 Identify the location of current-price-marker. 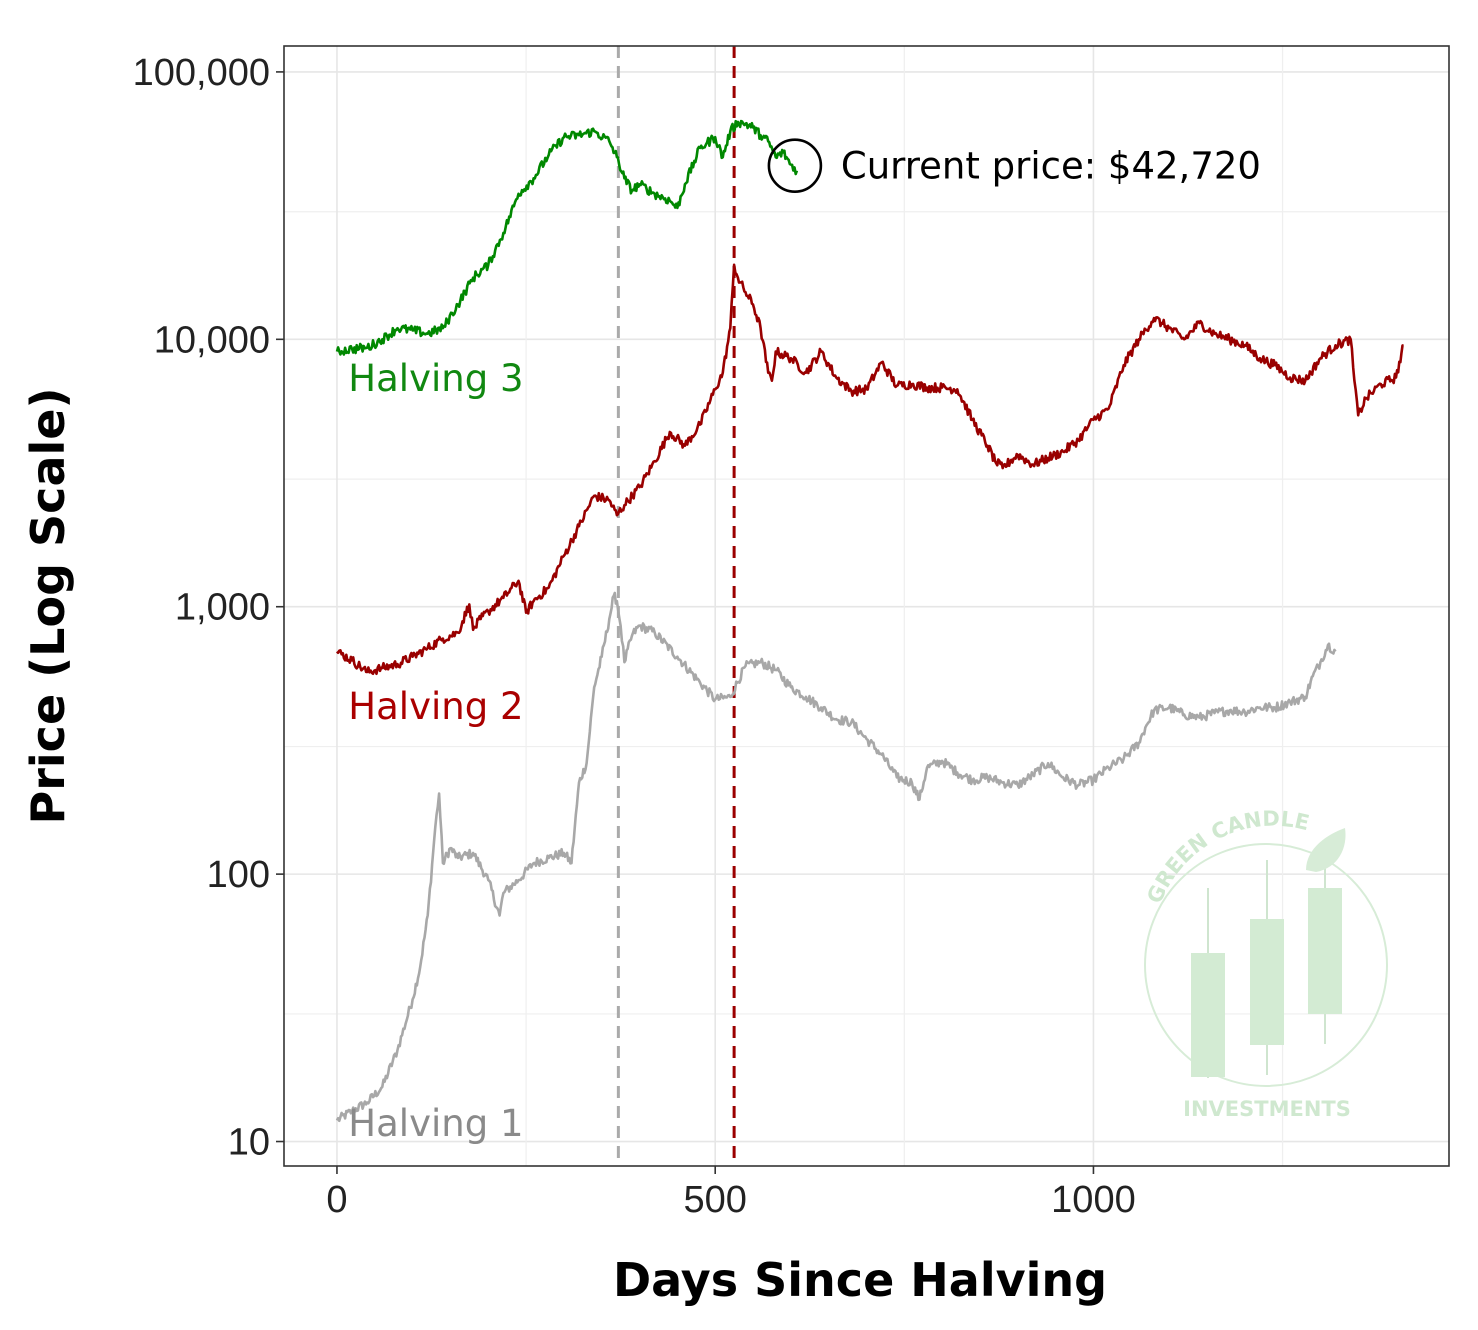
(795, 165).